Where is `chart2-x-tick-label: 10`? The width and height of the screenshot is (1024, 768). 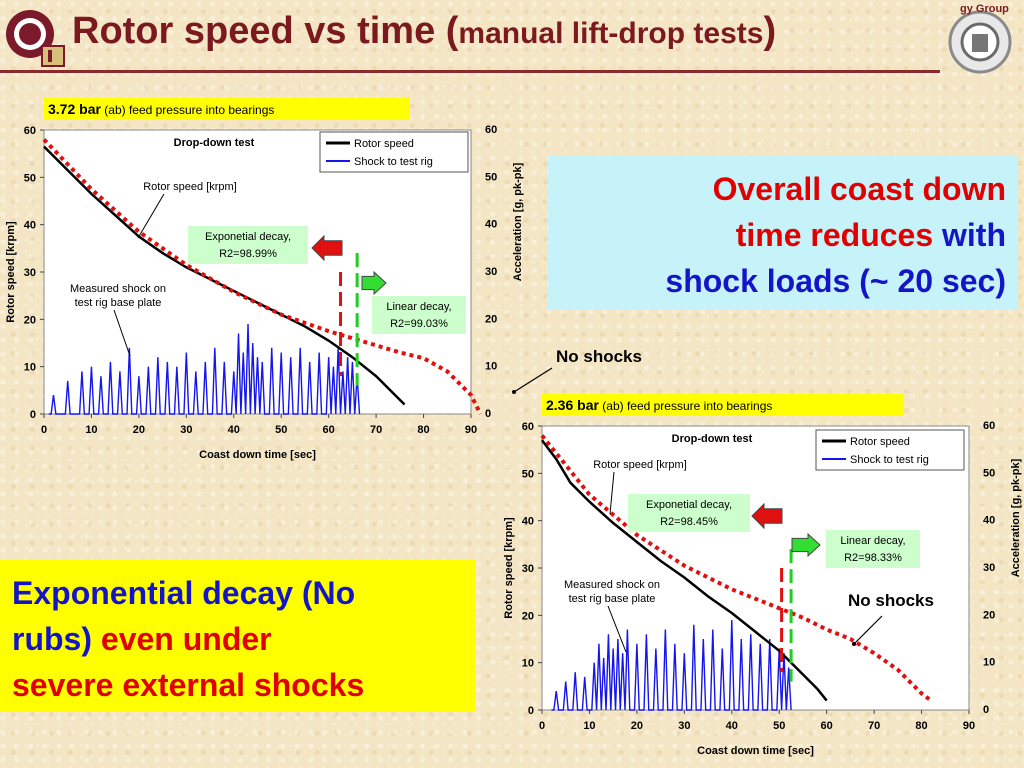 chart2-x-tick-label: 10 is located at coordinates (589, 726).